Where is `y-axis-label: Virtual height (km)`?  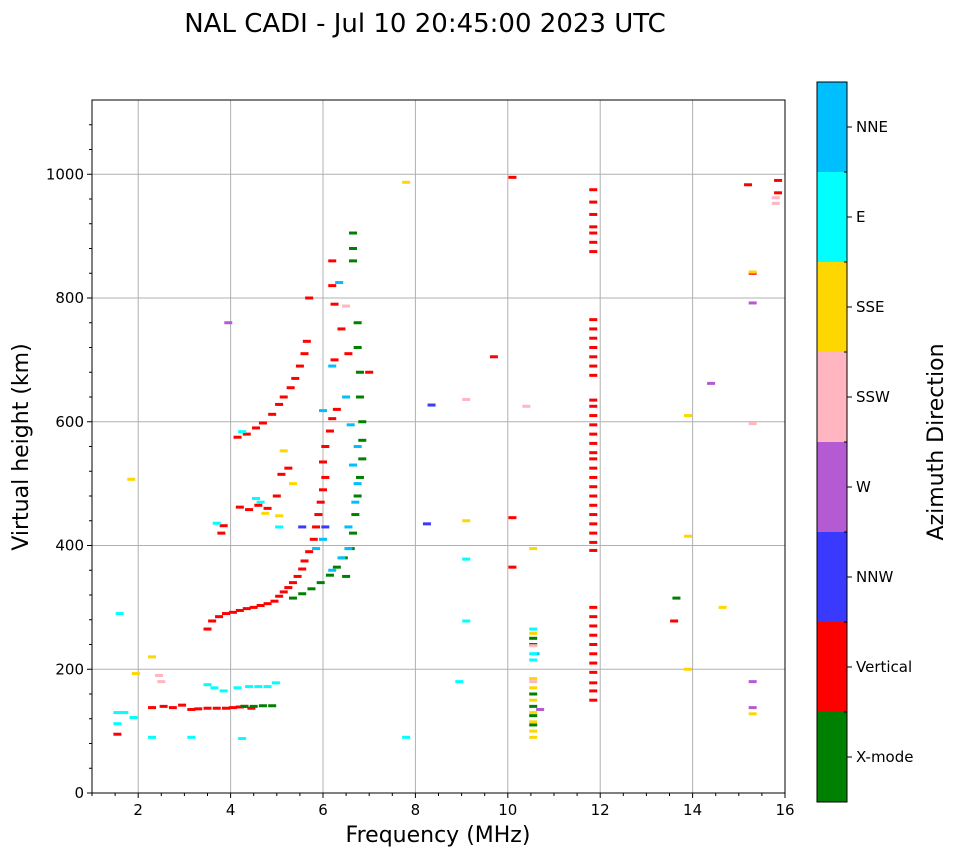
y-axis-label: Virtual height (km) is located at coordinates (21, 446).